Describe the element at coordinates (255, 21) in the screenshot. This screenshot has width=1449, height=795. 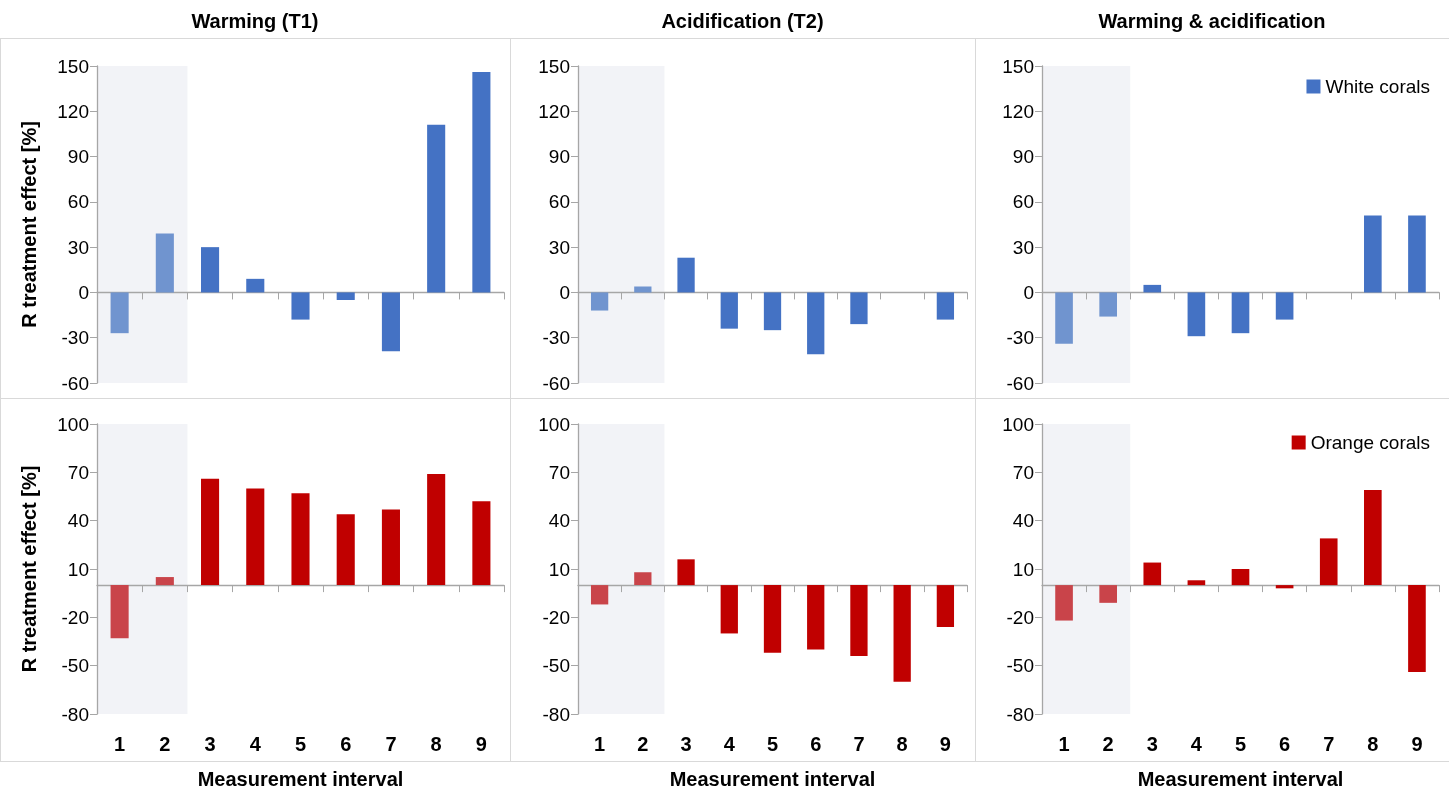
I see `chart-title: Warming (T1)` at that location.